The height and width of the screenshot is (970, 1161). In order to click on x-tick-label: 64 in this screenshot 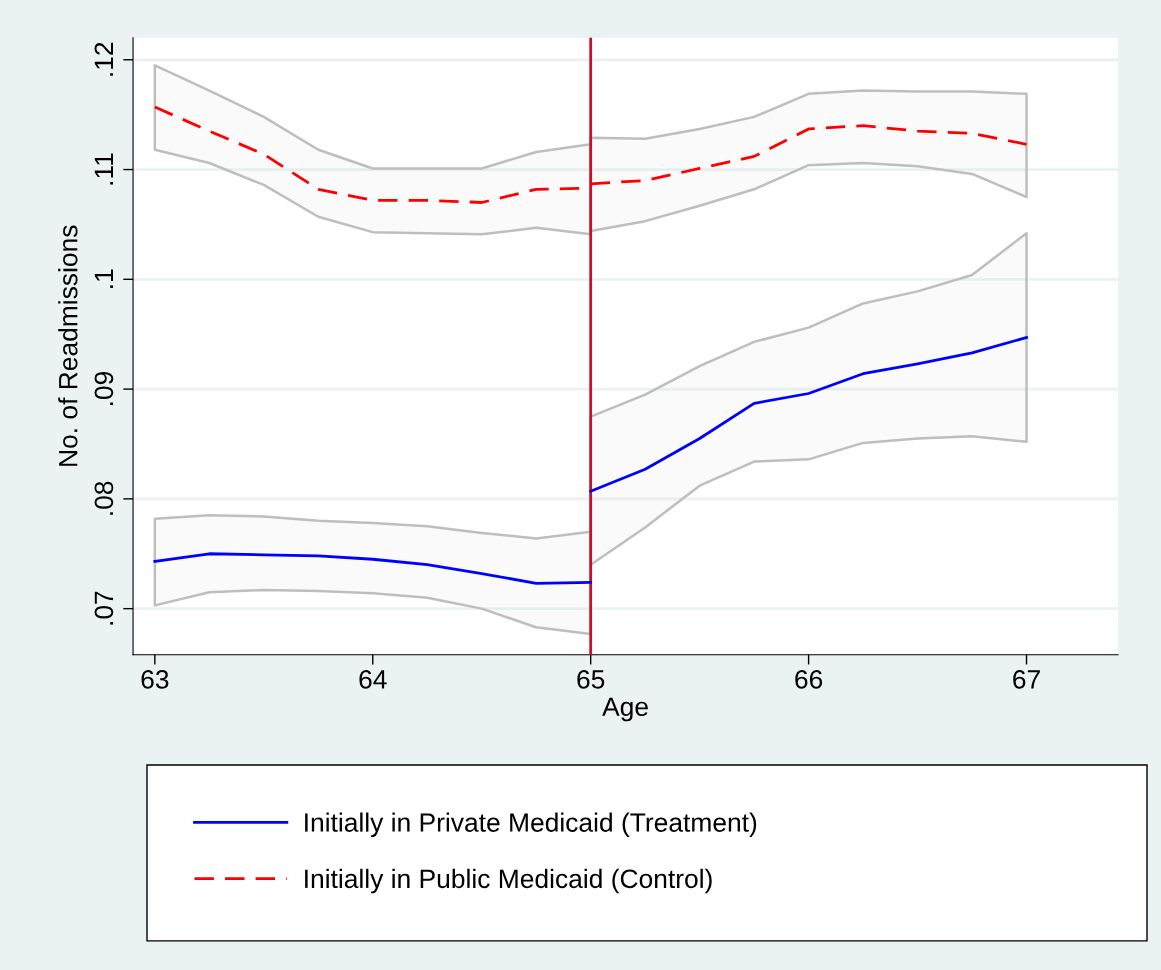, I will do `click(373, 679)`.